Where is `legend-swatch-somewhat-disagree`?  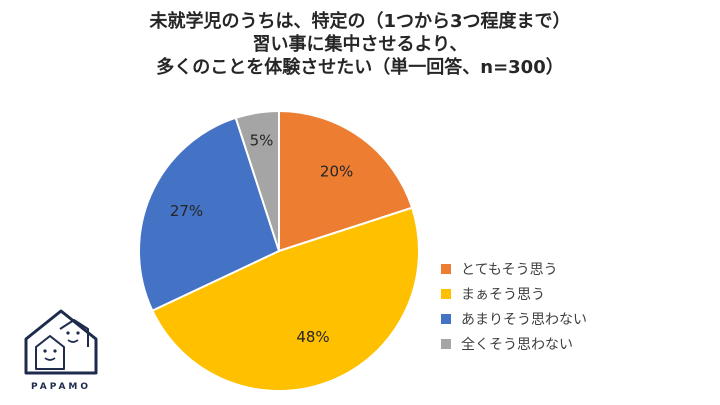
legend-swatch-somewhat-disagree is located at coordinates (446, 318).